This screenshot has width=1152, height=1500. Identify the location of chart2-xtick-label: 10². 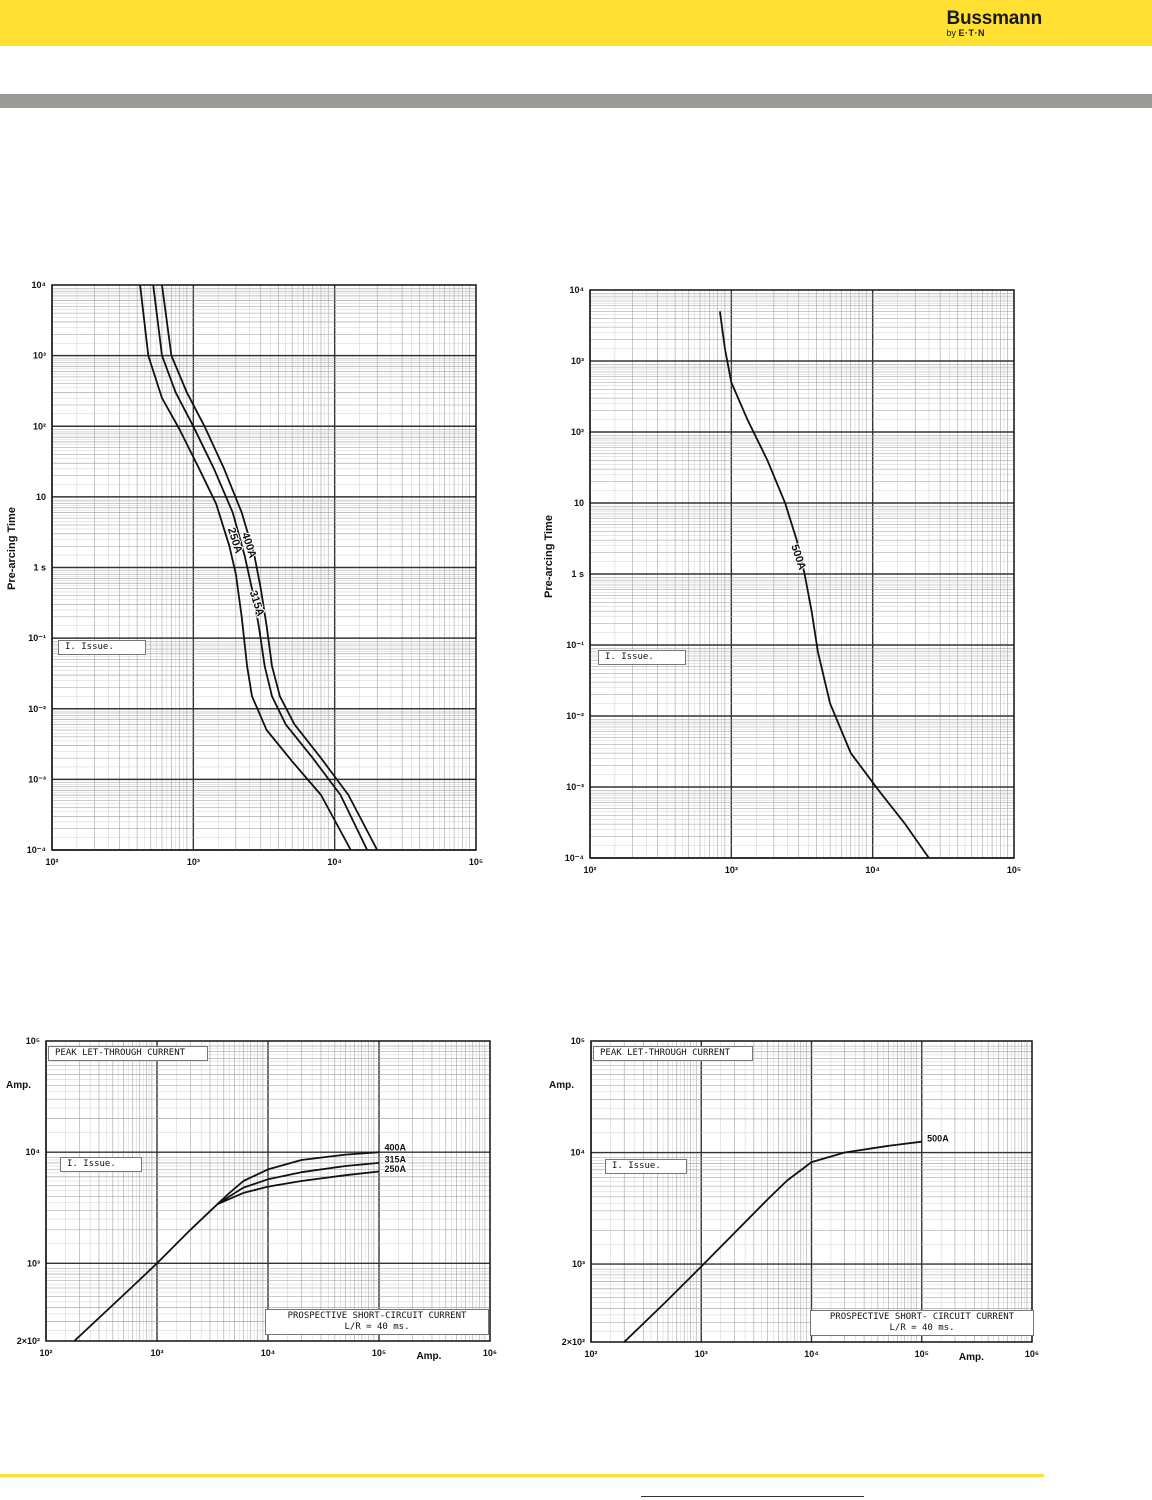
(589, 870).